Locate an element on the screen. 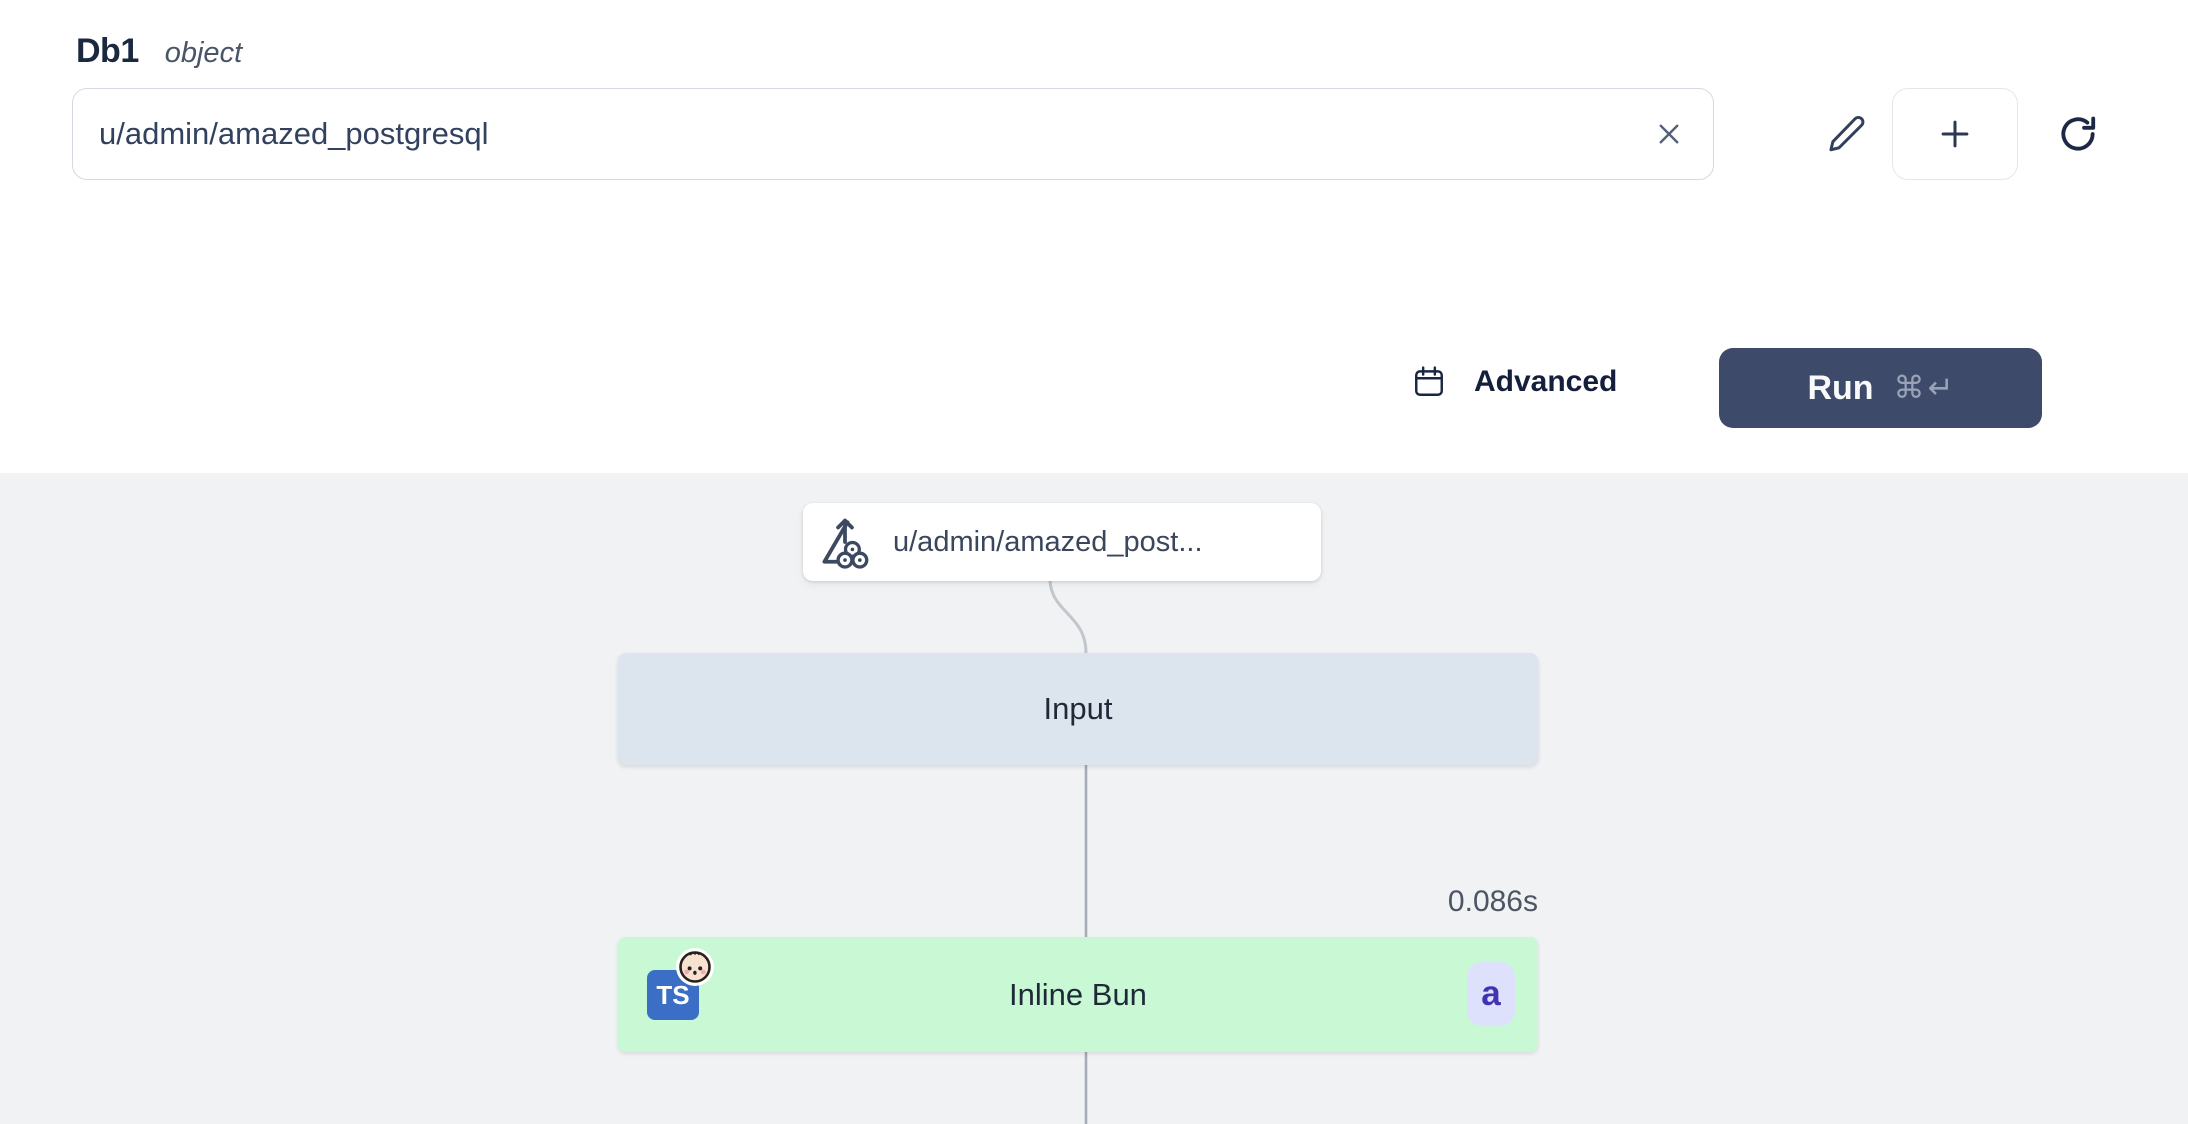  inline-bun-node: TS Inline Bun a is located at coordinates (1078, 994).